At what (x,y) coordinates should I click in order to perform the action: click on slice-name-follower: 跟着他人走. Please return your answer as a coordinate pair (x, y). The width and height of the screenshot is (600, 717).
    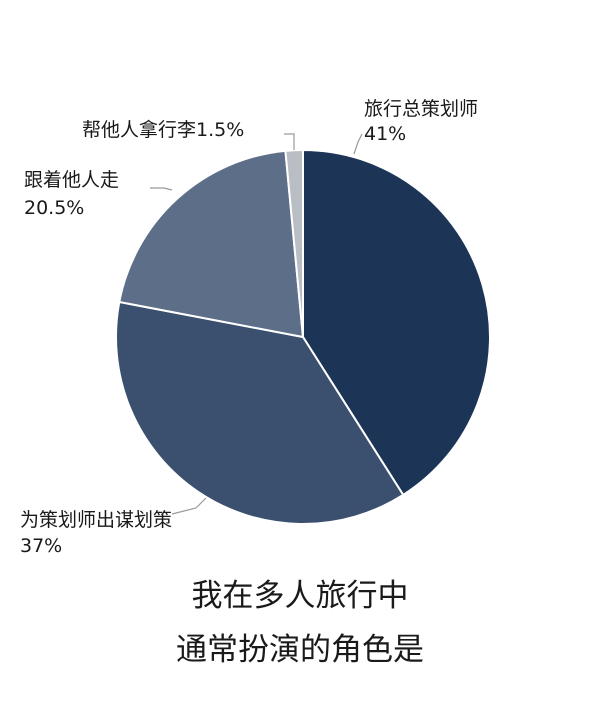
    Looking at the image, I should click on (71, 180).